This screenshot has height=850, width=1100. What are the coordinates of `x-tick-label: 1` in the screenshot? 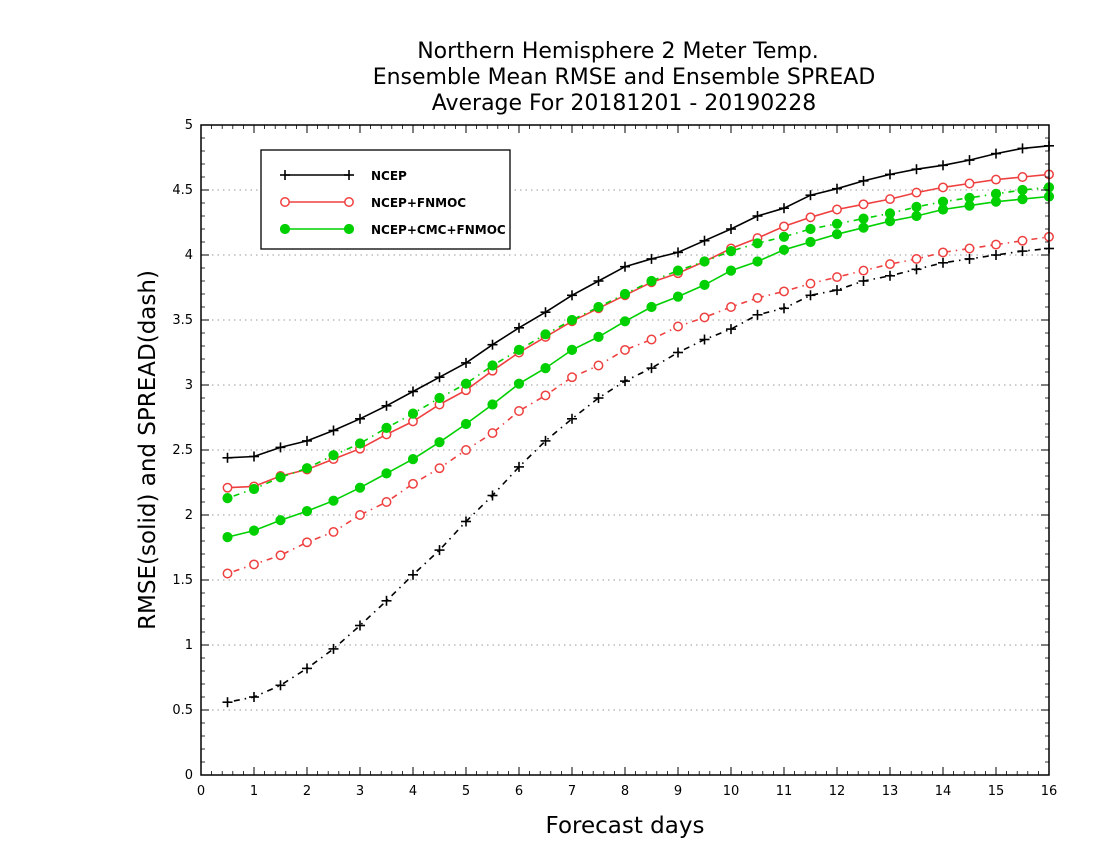 It's located at (254, 791).